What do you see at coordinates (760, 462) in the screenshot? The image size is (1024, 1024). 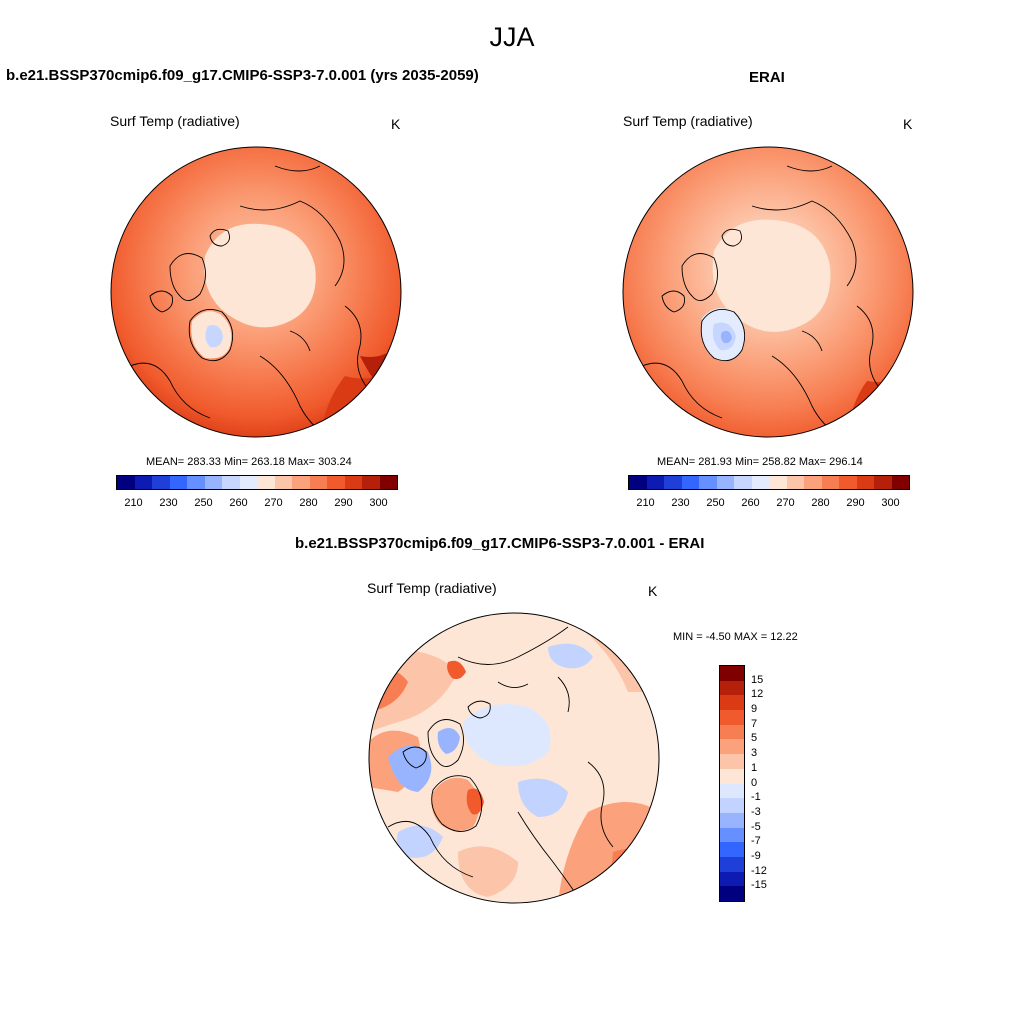 I see `obs-stats: MEAN= 281.93 Min= 258.82 Max= 296.14` at bounding box center [760, 462].